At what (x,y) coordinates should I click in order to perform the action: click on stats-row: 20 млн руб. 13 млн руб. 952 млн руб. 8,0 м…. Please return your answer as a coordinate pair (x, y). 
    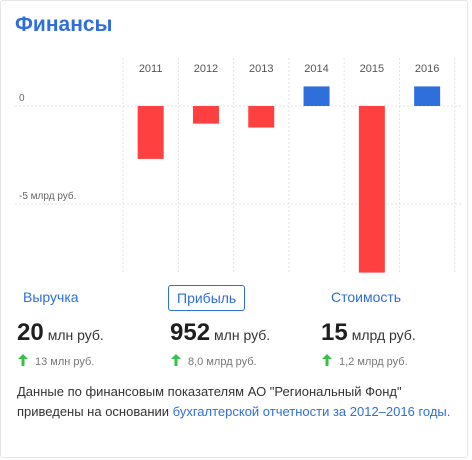
    Looking at the image, I should click on (235, 346).